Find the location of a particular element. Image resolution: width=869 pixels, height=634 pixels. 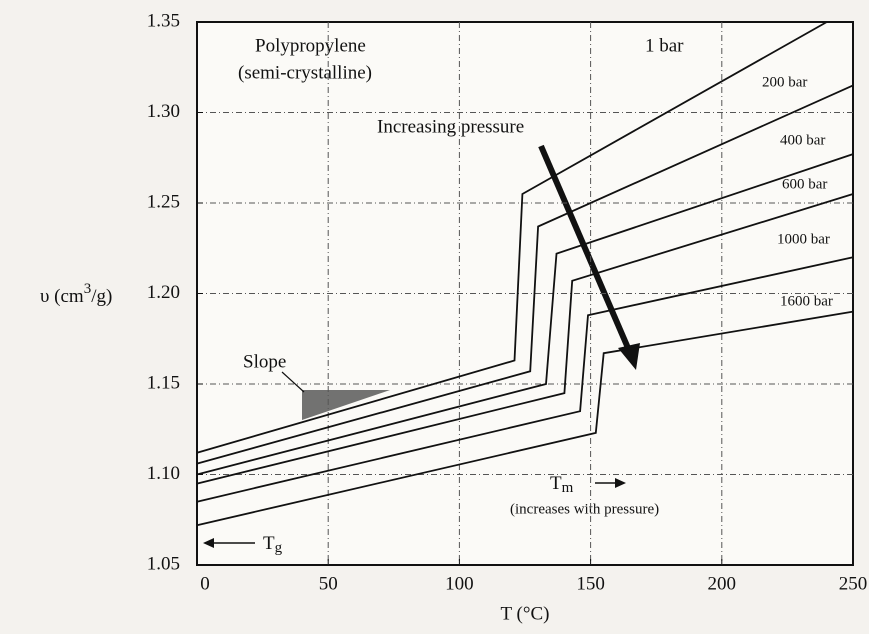

series-label: 1 bar is located at coordinates (664, 45).